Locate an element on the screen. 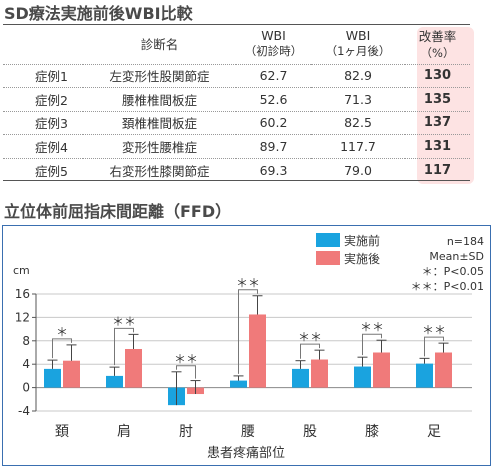 This screenshot has width=495, height=470. table-top-rule is located at coordinates (236, 24).